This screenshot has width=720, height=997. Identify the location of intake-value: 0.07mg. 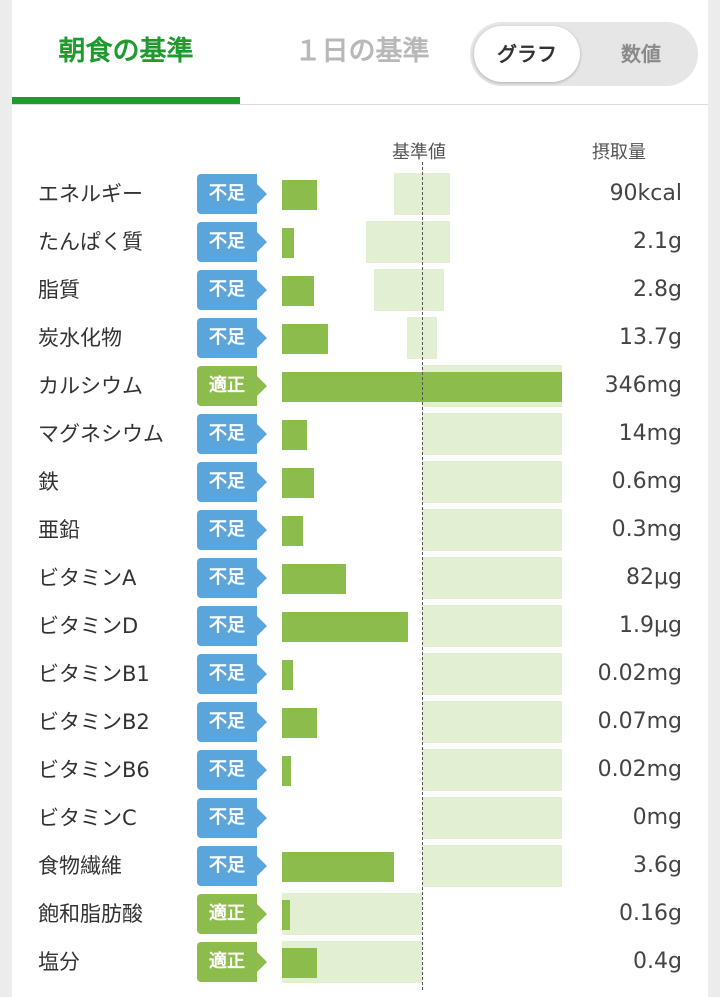
(639, 721).